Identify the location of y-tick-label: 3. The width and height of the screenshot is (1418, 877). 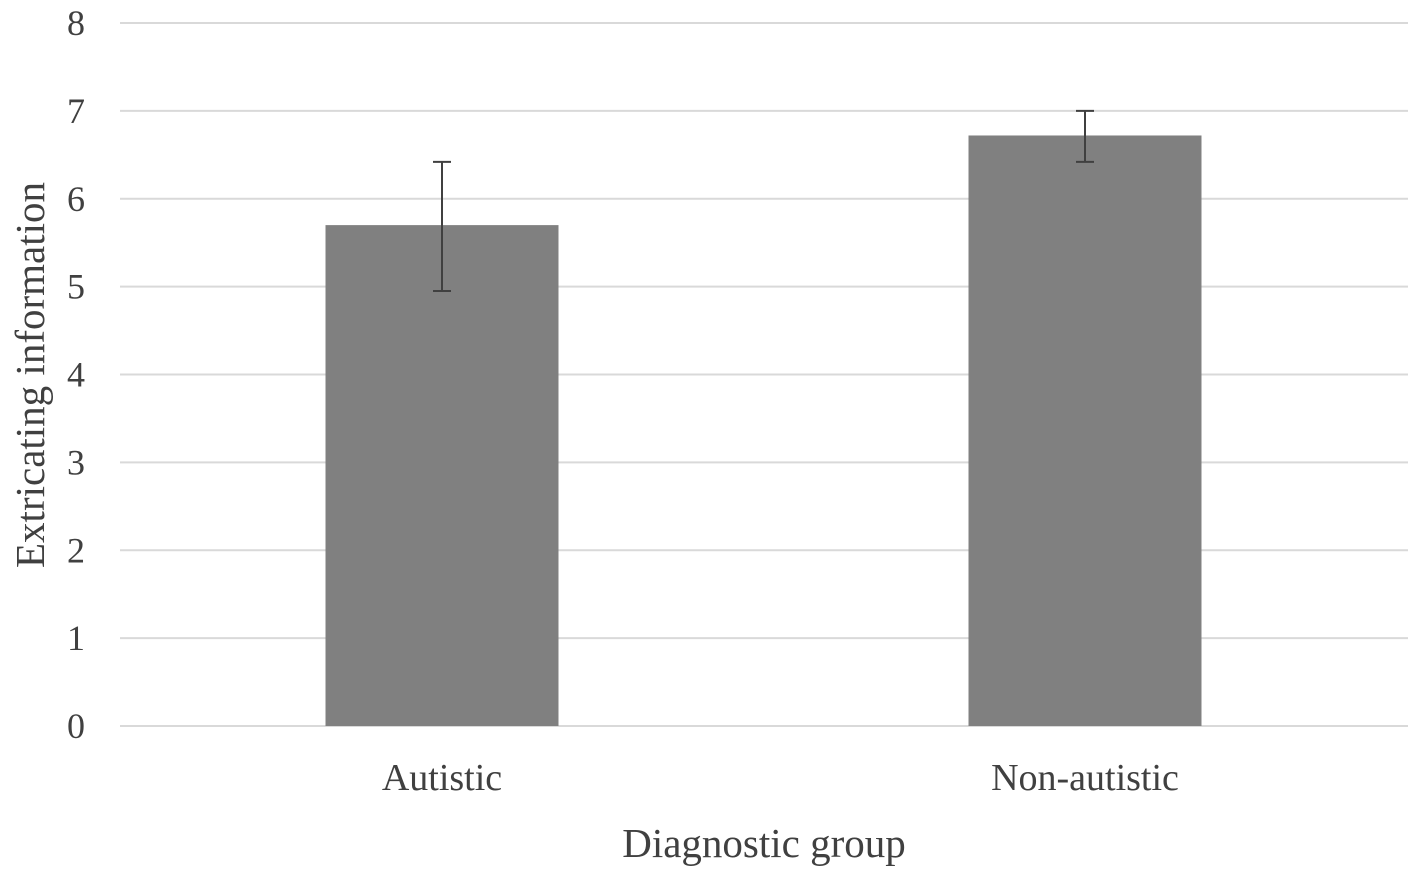
(76, 462).